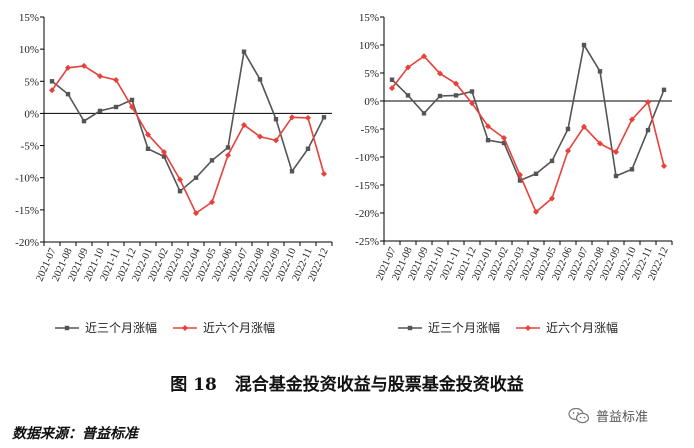  What do you see at coordinates (367, 242) in the screenshot?
I see `y-tick-label: -25%` at bounding box center [367, 242].